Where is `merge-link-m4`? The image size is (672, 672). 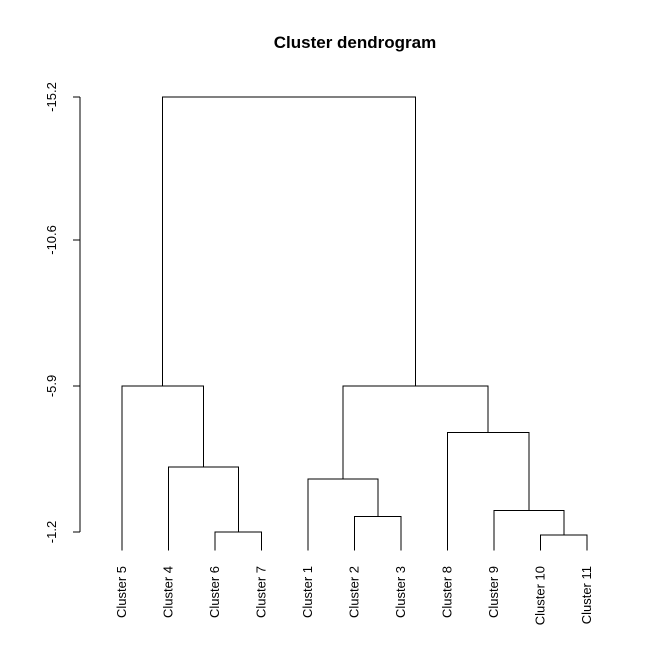 merge-link-m4 is located at coordinates (529, 530).